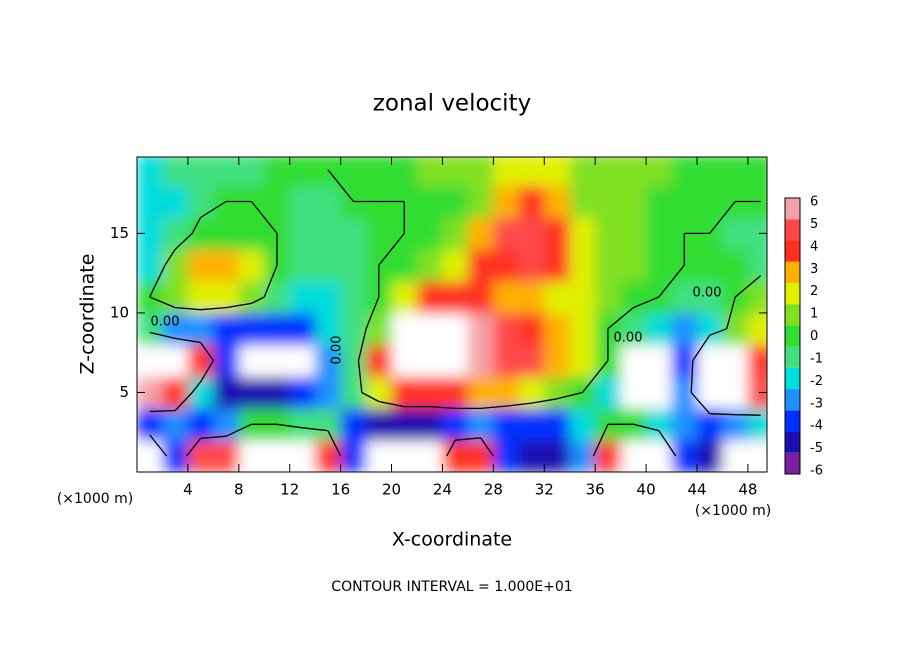  I want to click on x-tick-label: 8, so click(239, 490).